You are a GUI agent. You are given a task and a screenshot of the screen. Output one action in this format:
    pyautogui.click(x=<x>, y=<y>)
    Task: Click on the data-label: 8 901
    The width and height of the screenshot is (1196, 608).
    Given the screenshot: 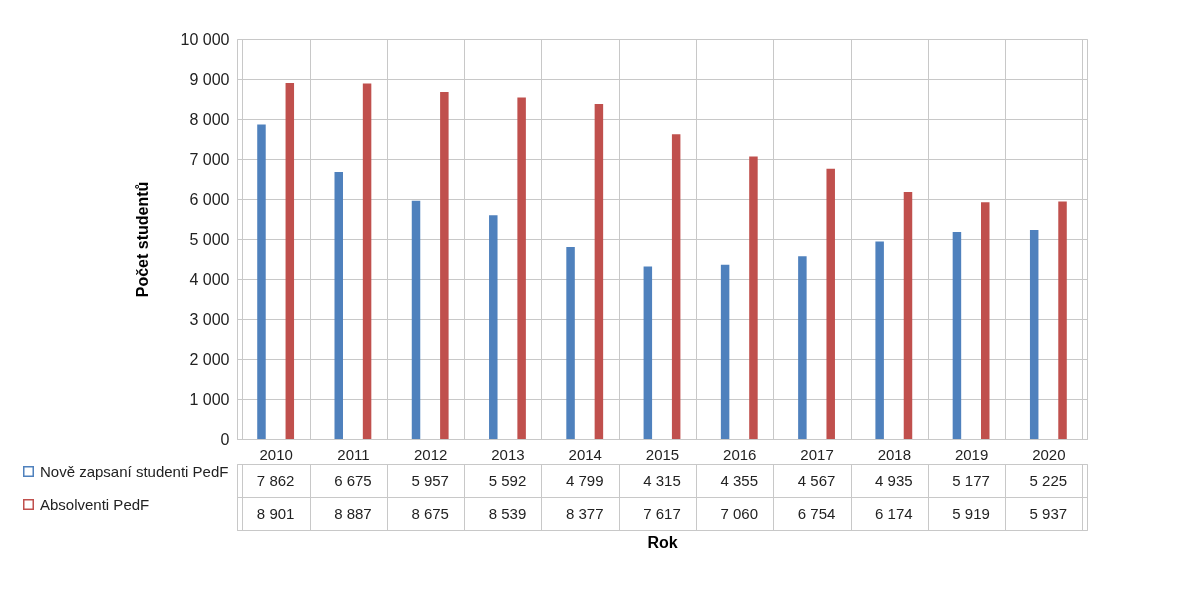 What is the action you would take?
    pyautogui.click(x=275, y=513)
    